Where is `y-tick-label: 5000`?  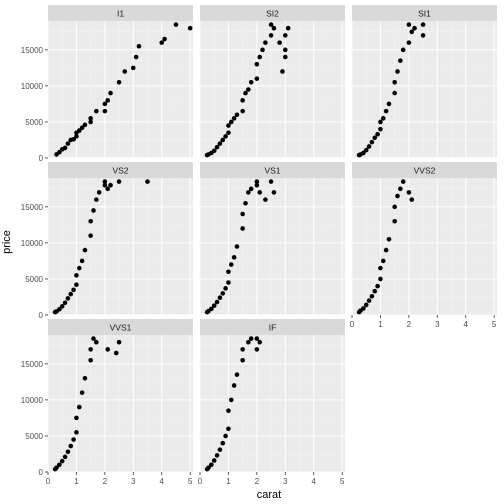
y-tick-label: 5000 is located at coordinates (34, 122).